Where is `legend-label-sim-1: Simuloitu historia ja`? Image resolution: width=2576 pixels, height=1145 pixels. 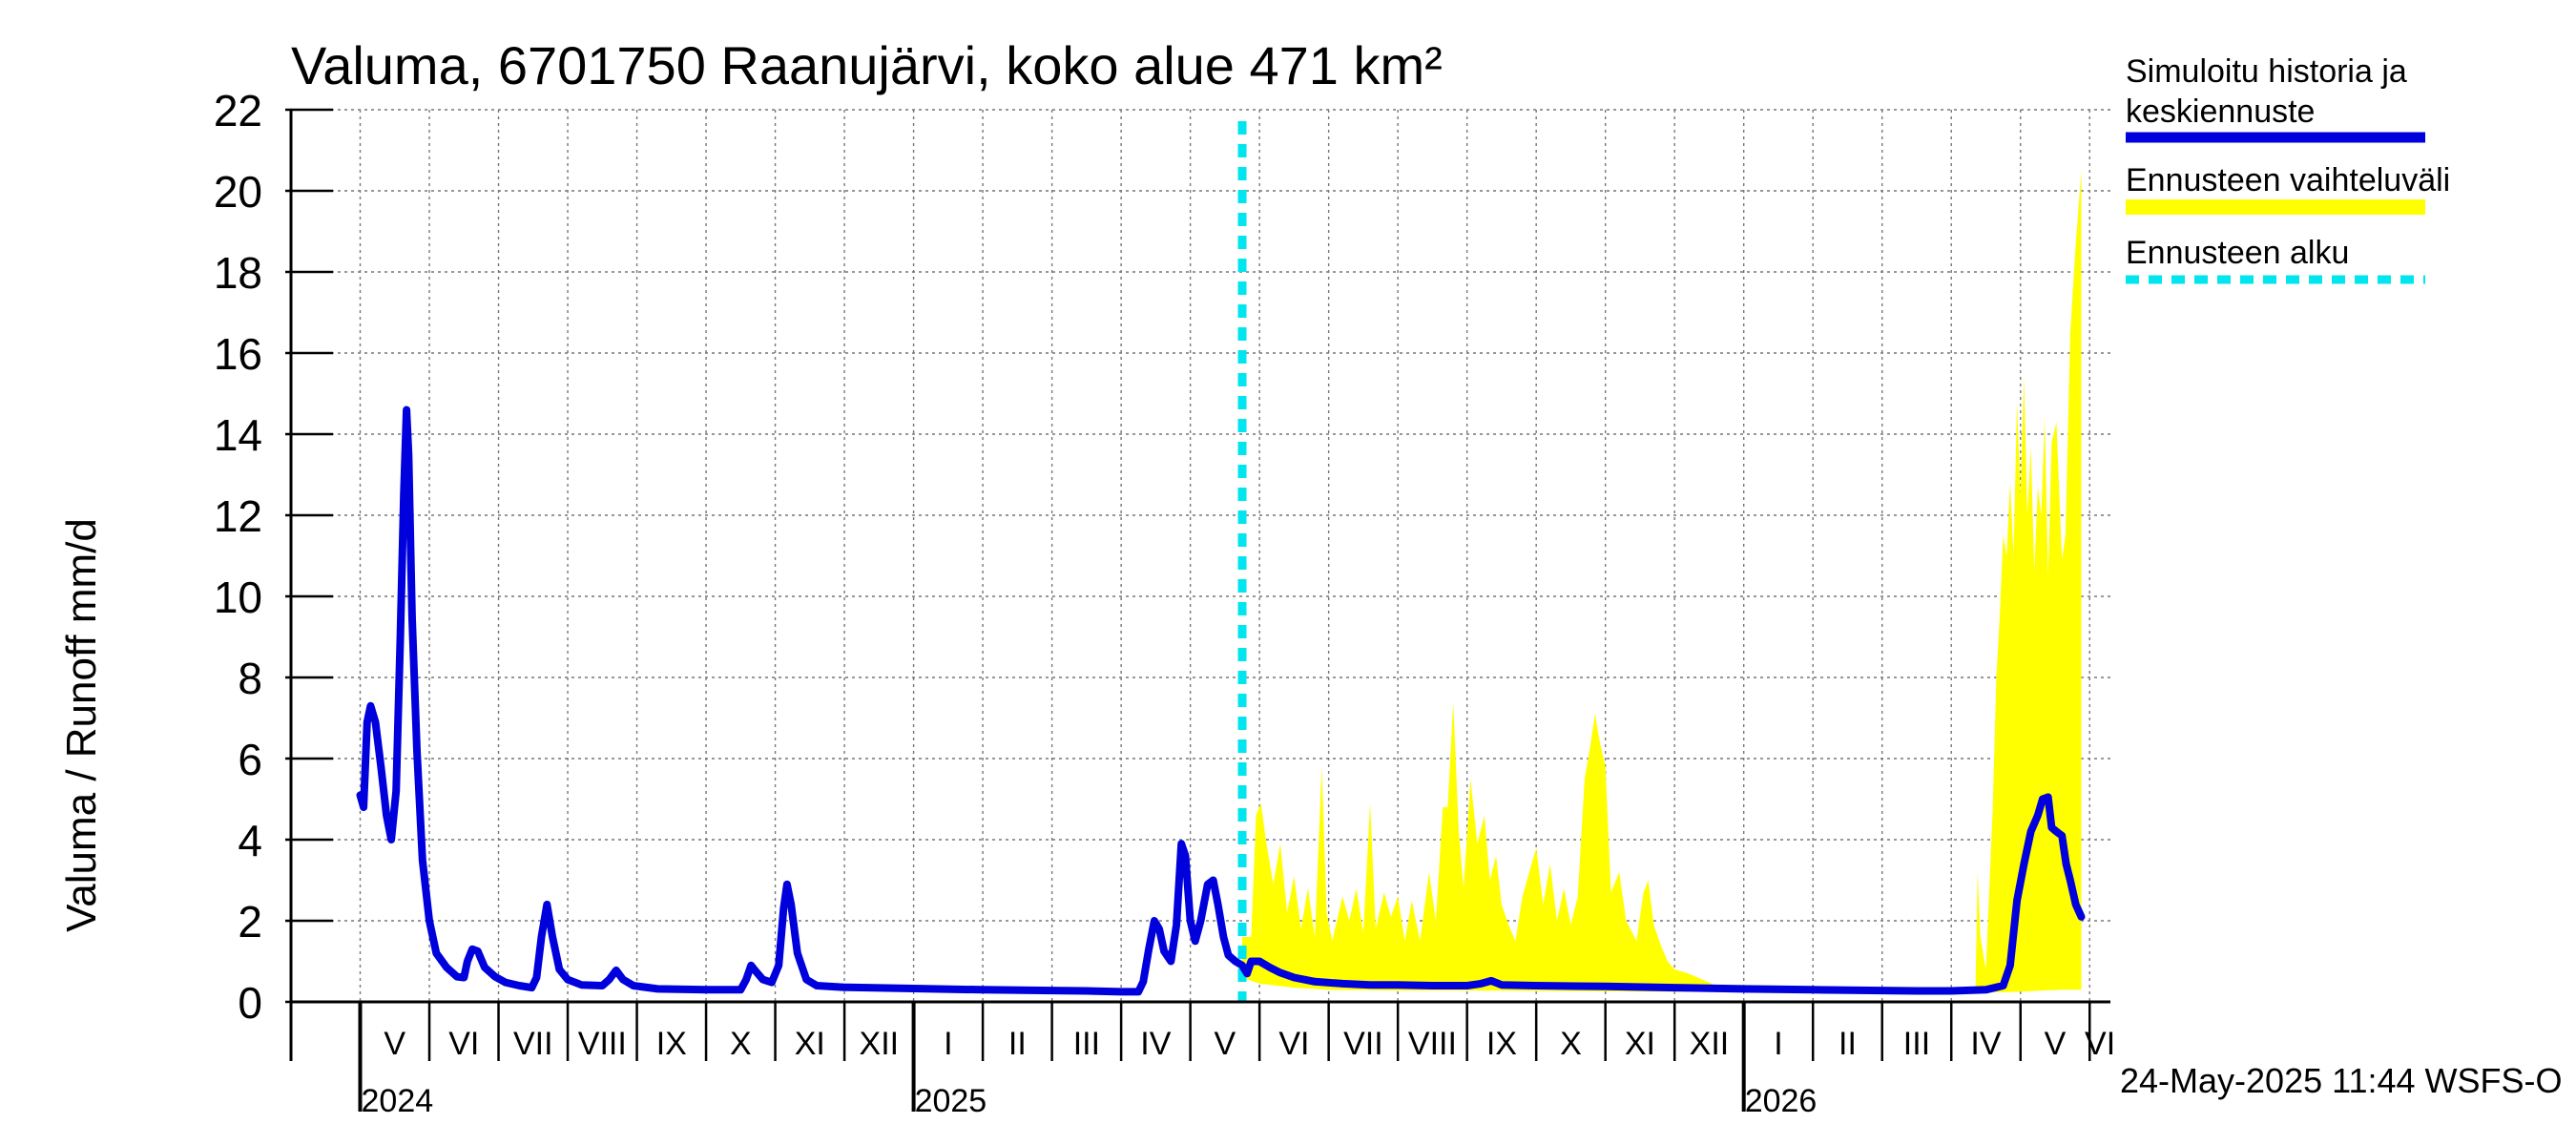 legend-label-sim-1: Simuloitu historia ja is located at coordinates (2266, 71).